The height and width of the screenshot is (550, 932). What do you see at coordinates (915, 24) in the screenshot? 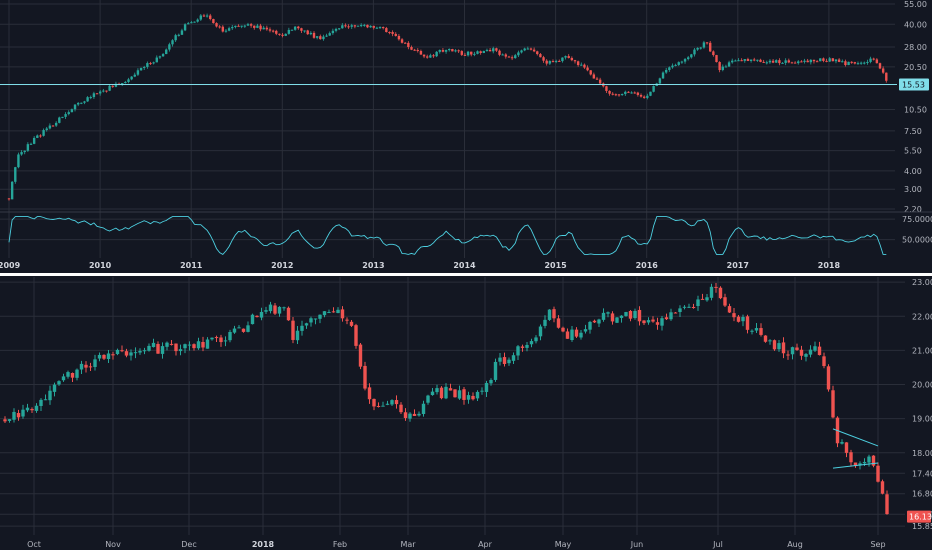
I see `top-price-tick-label: 40.00` at bounding box center [915, 24].